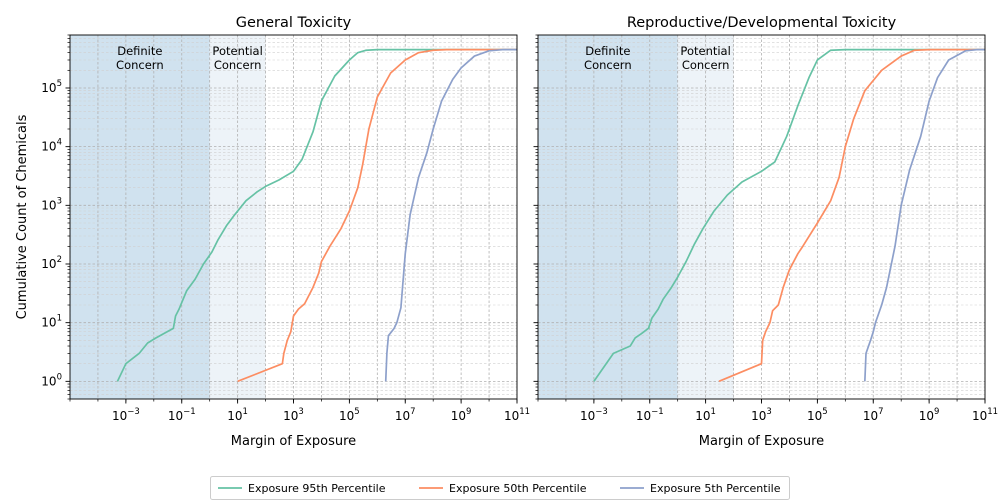  Describe the element at coordinates (51, 380) in the screenshot. I see `y-tick-label: 10⁰` at that location.